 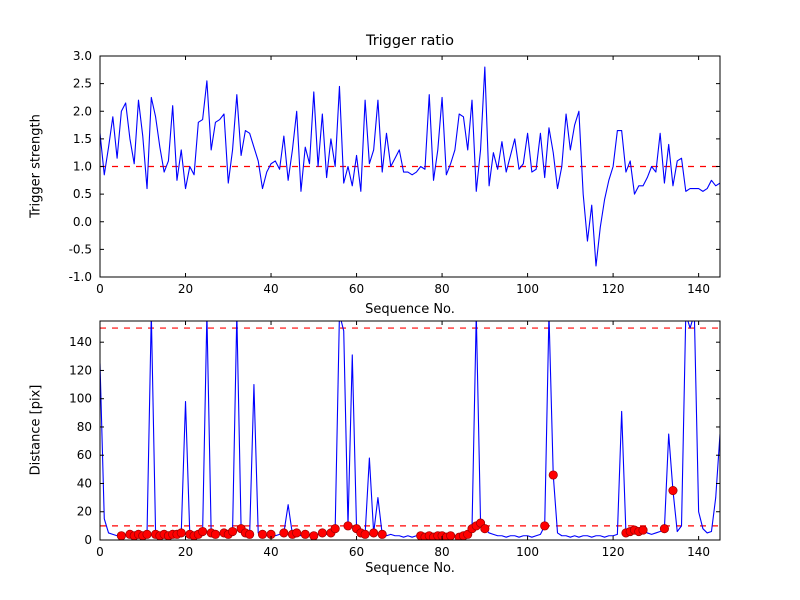 What do you see at coordinates (698, 552) in the screenshot?
I see `distance-xtick-label: 140` at bounding box center [698, 552].